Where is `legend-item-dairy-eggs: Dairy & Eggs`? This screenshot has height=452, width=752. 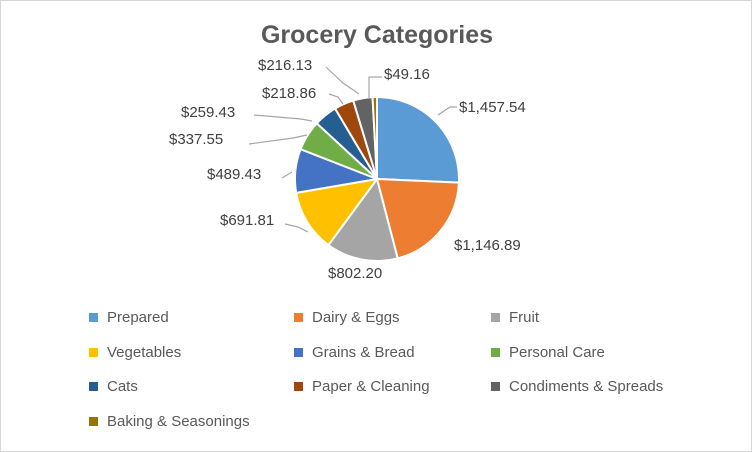 legend-item-dairy-eggs: Dairy & Eggs is located at coordinates (347, 317).